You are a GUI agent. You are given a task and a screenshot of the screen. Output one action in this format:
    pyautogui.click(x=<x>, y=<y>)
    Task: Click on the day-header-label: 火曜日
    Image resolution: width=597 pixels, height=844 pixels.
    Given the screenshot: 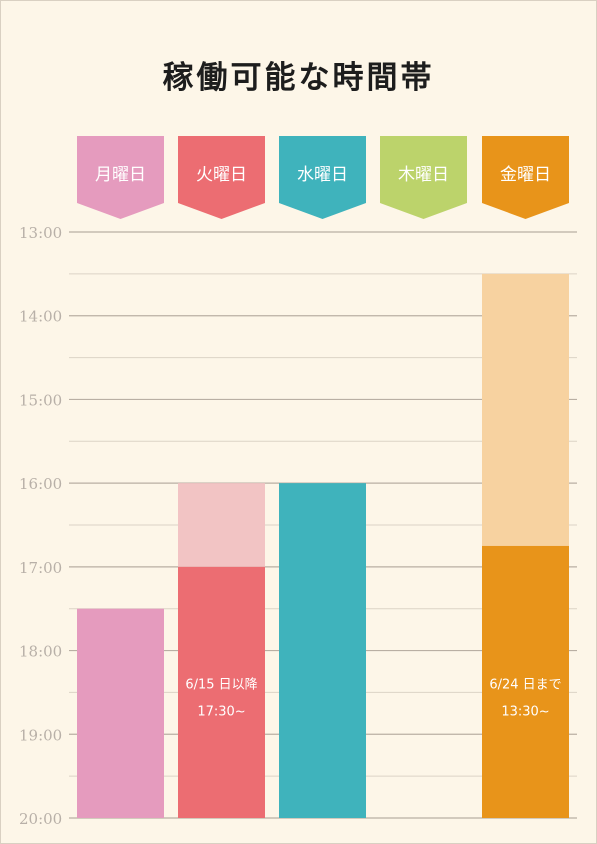 What is the action you would take?
    pyautogui.click(x=221, y=175)
    